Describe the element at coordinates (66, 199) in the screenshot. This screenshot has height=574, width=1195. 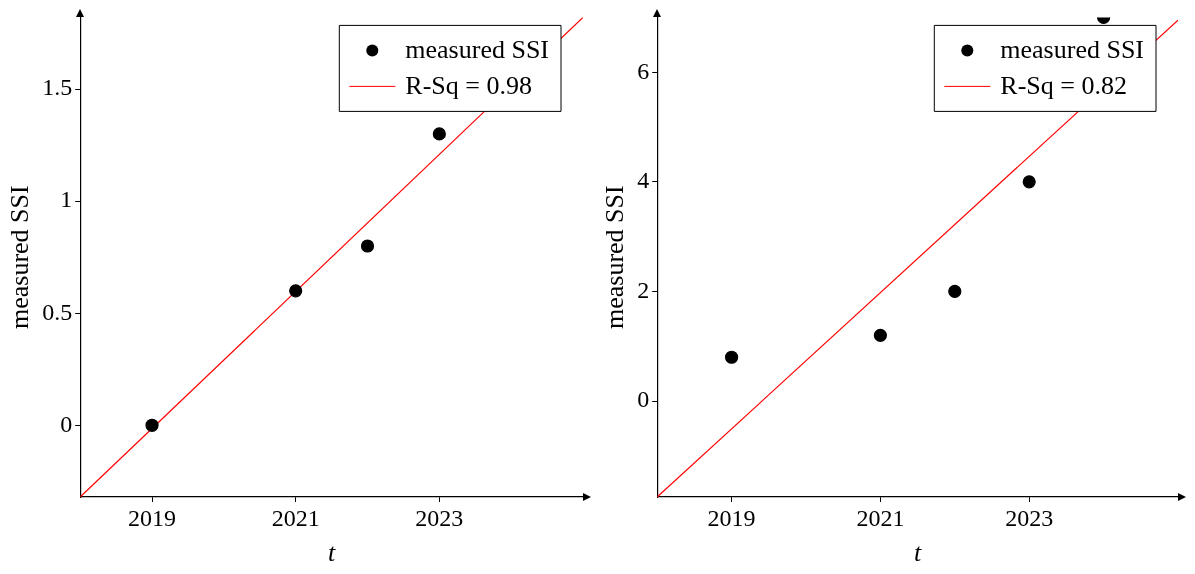
I see `y-tick-label: 1` at that location.